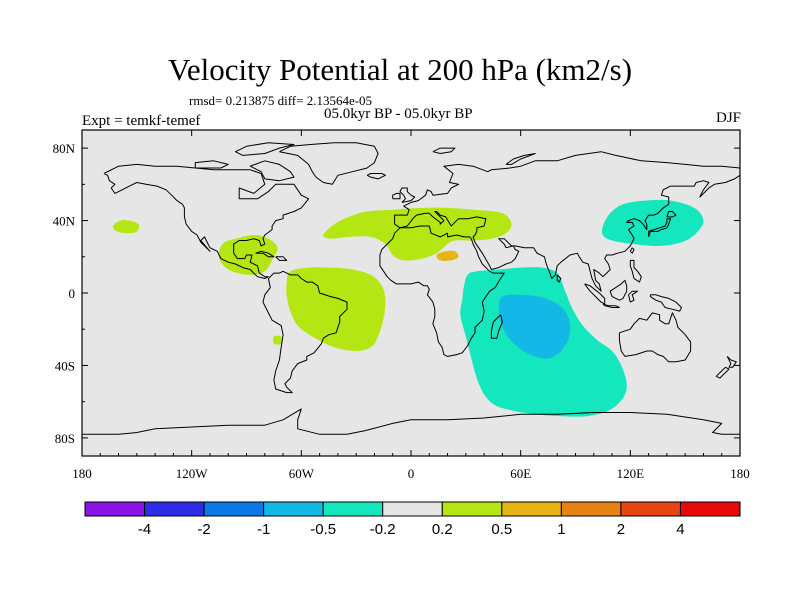 The height and width of the screenshot is (600, 800). Describe the element at coordinates (336, 309) in the screenshot. I see `contour-region-south-america-atlantic-positive` at that location.